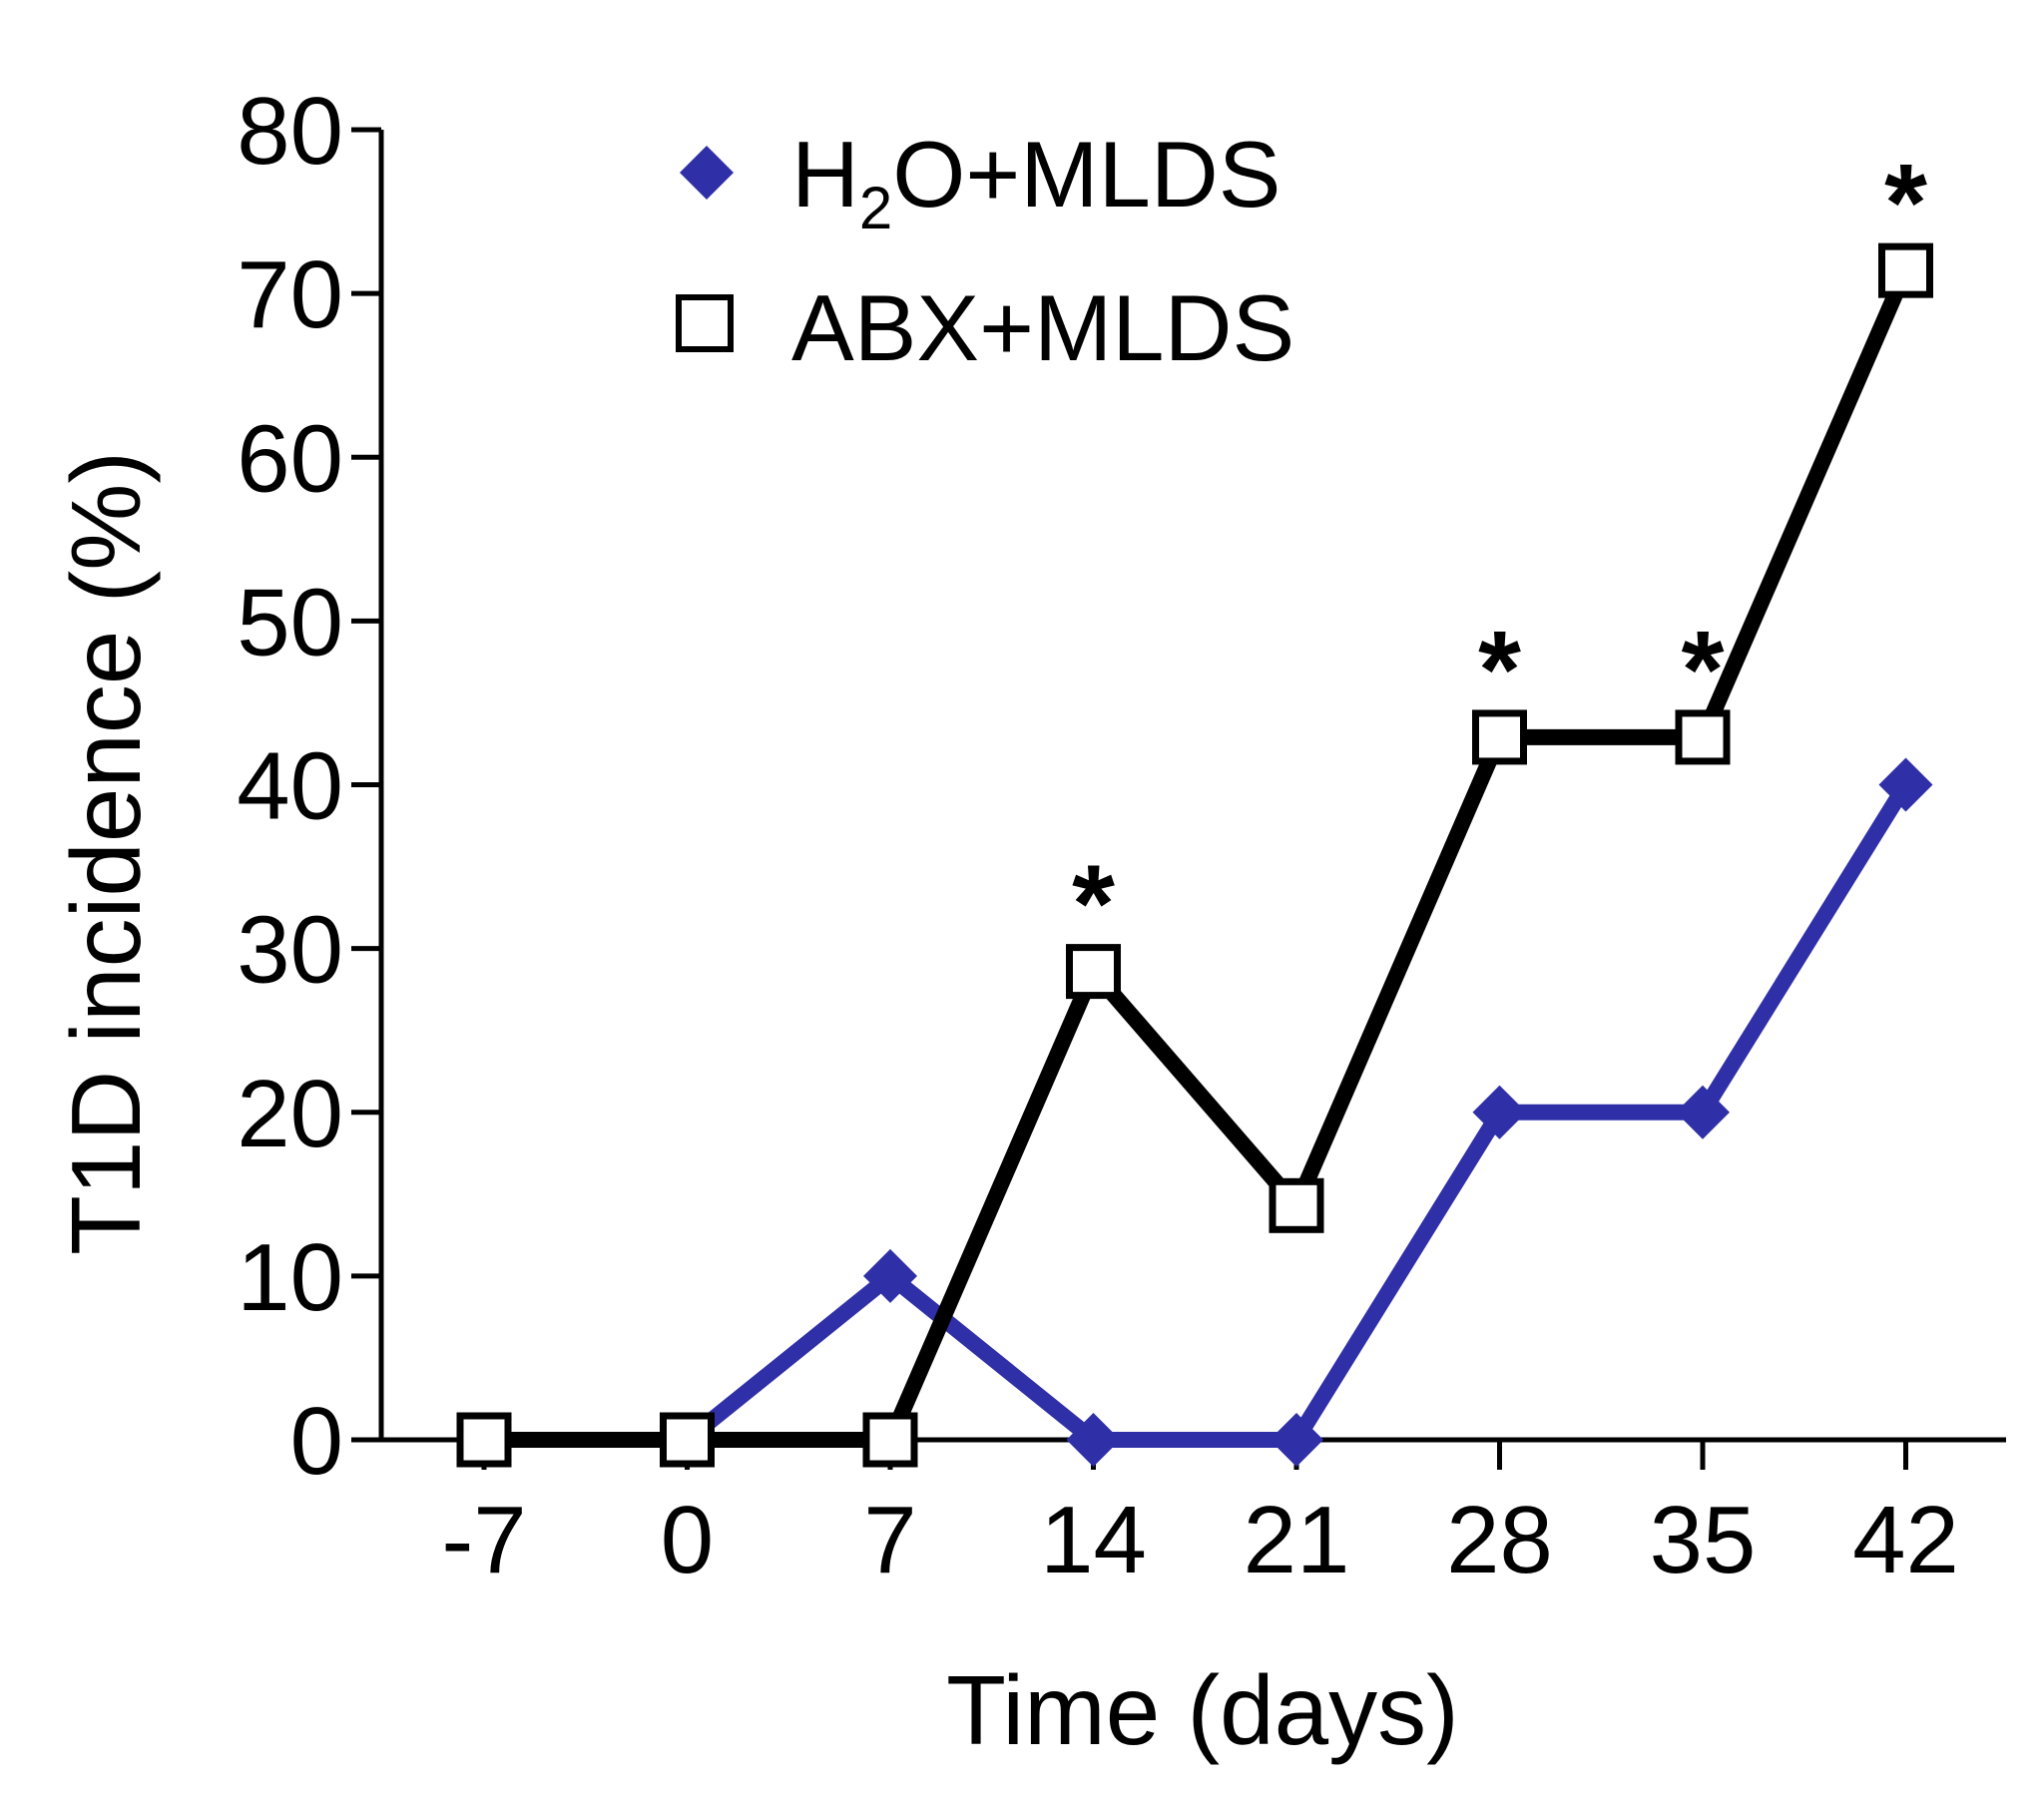 This screenshot has height=1796, width=2044. Describe the element at coordinates (1499, 1540) in the screenshot. I see `x-tick-label: 28` at that location.